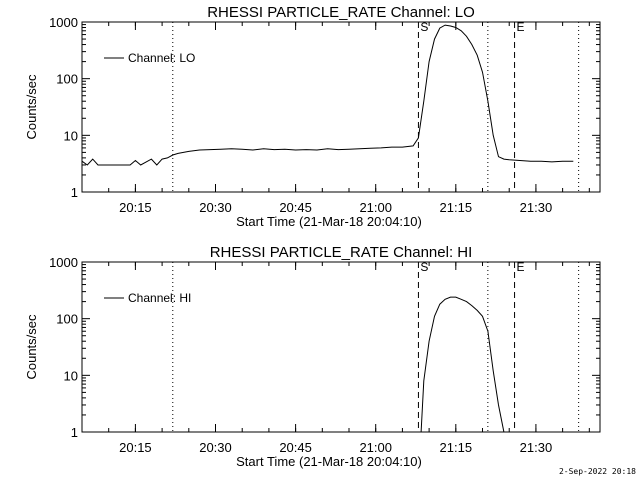  I want to click on legend-label: Channel: LO, so click(161, 58).